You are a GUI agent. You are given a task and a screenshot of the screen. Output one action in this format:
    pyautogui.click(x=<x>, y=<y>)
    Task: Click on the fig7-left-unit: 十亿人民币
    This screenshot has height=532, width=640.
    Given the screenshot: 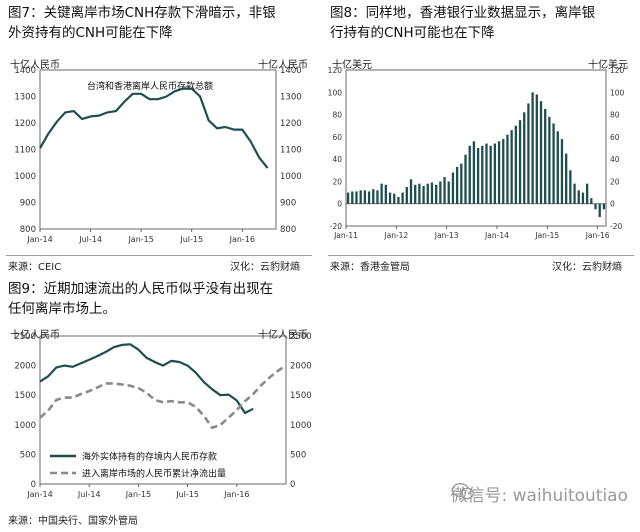 What is the action you would take?
    pyautogui.click(x=35, y=65)
    